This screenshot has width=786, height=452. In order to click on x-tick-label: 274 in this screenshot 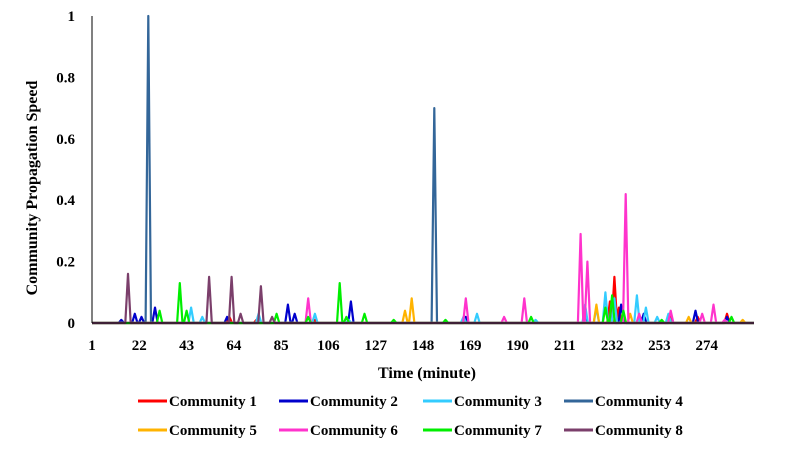, I will do `click(706, 346)`.